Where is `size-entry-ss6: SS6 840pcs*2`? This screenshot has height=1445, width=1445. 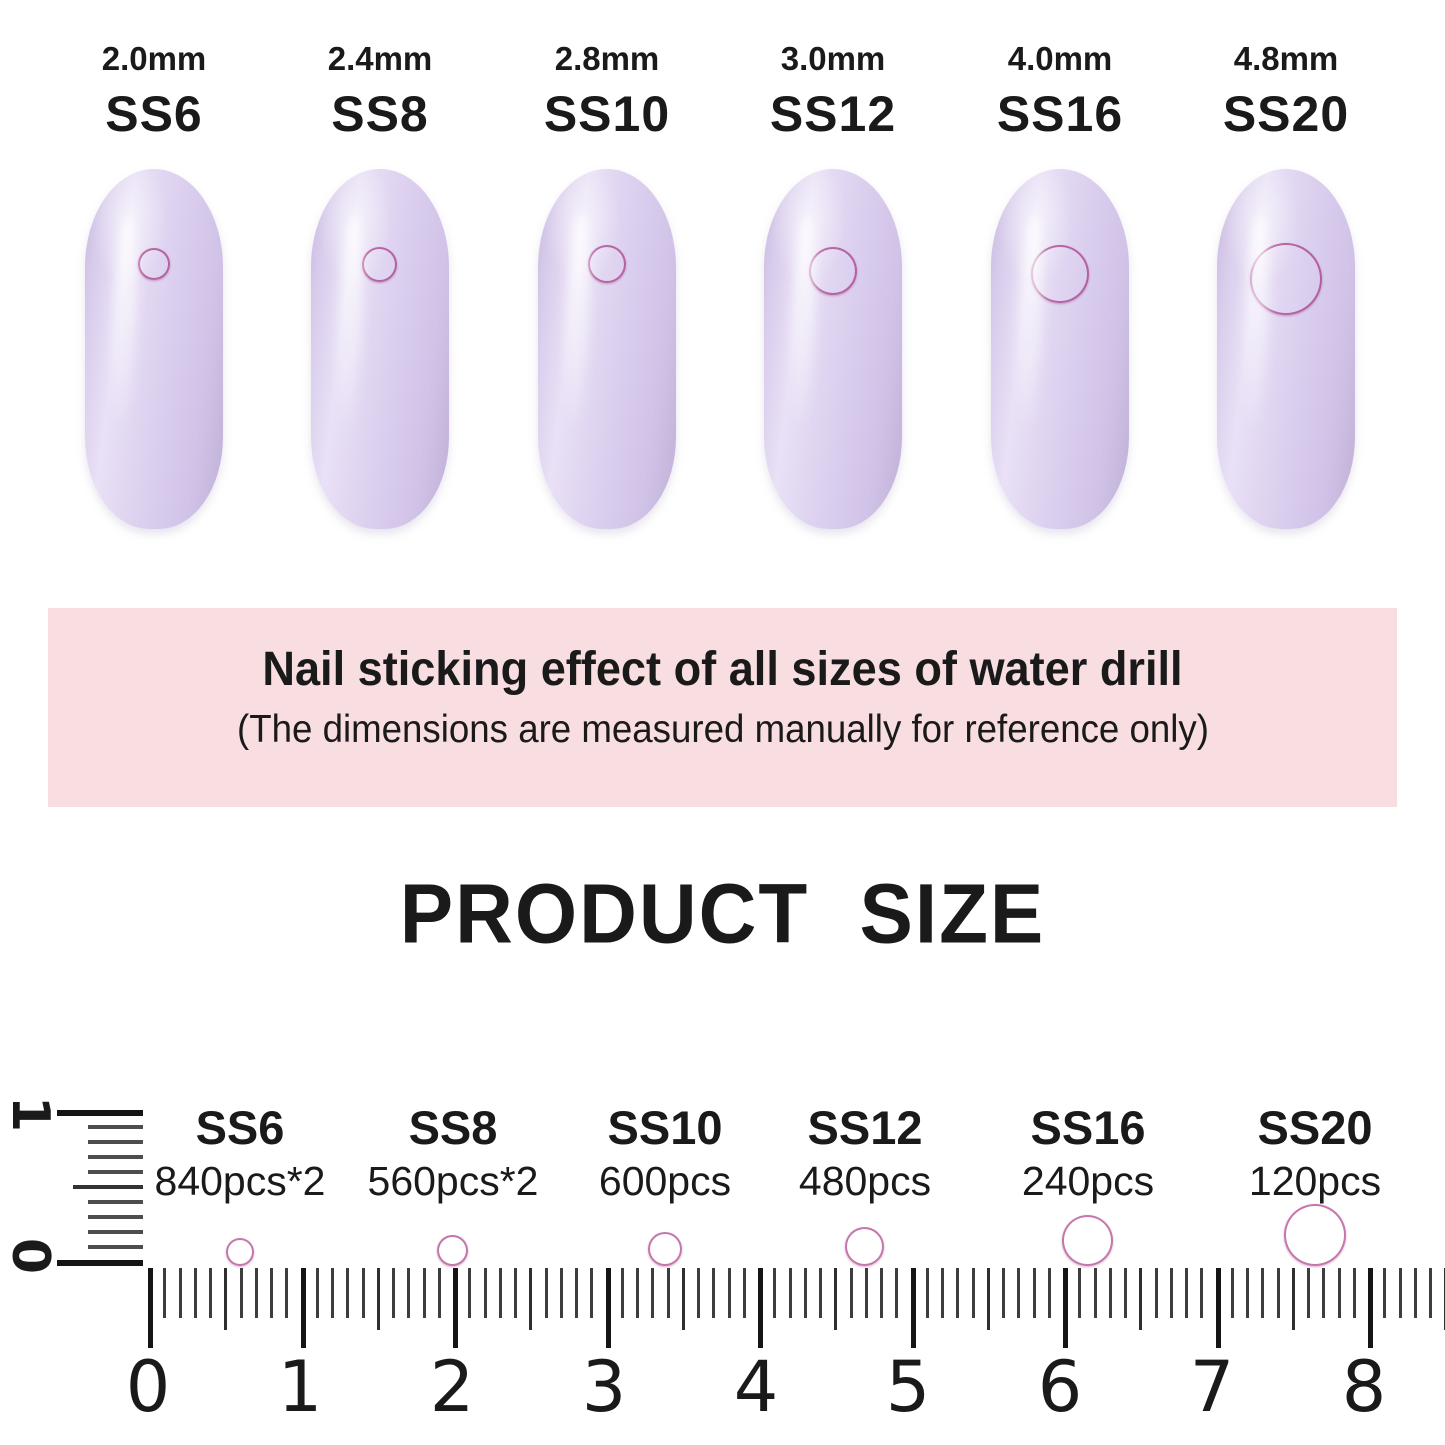 size-entry-ss6: SS6 840pcs*2 is located at coordinates (240, 1153).